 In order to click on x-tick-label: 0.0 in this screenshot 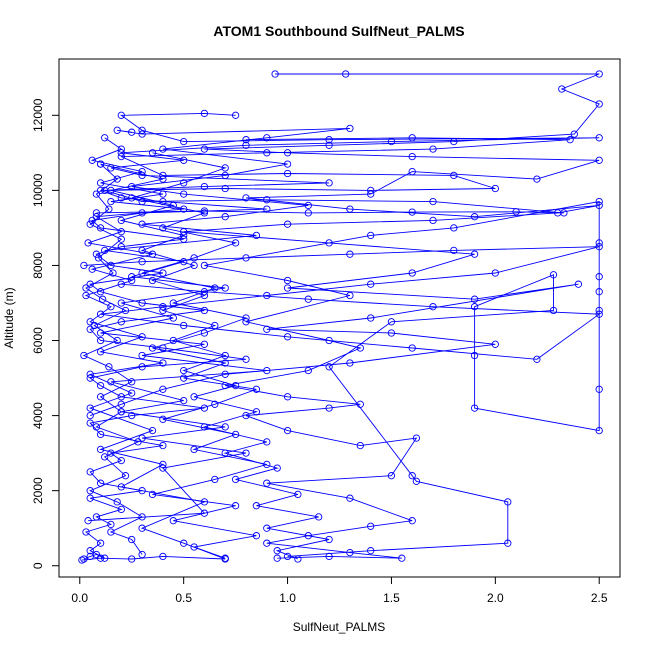, I will do `click(79, 598)`.